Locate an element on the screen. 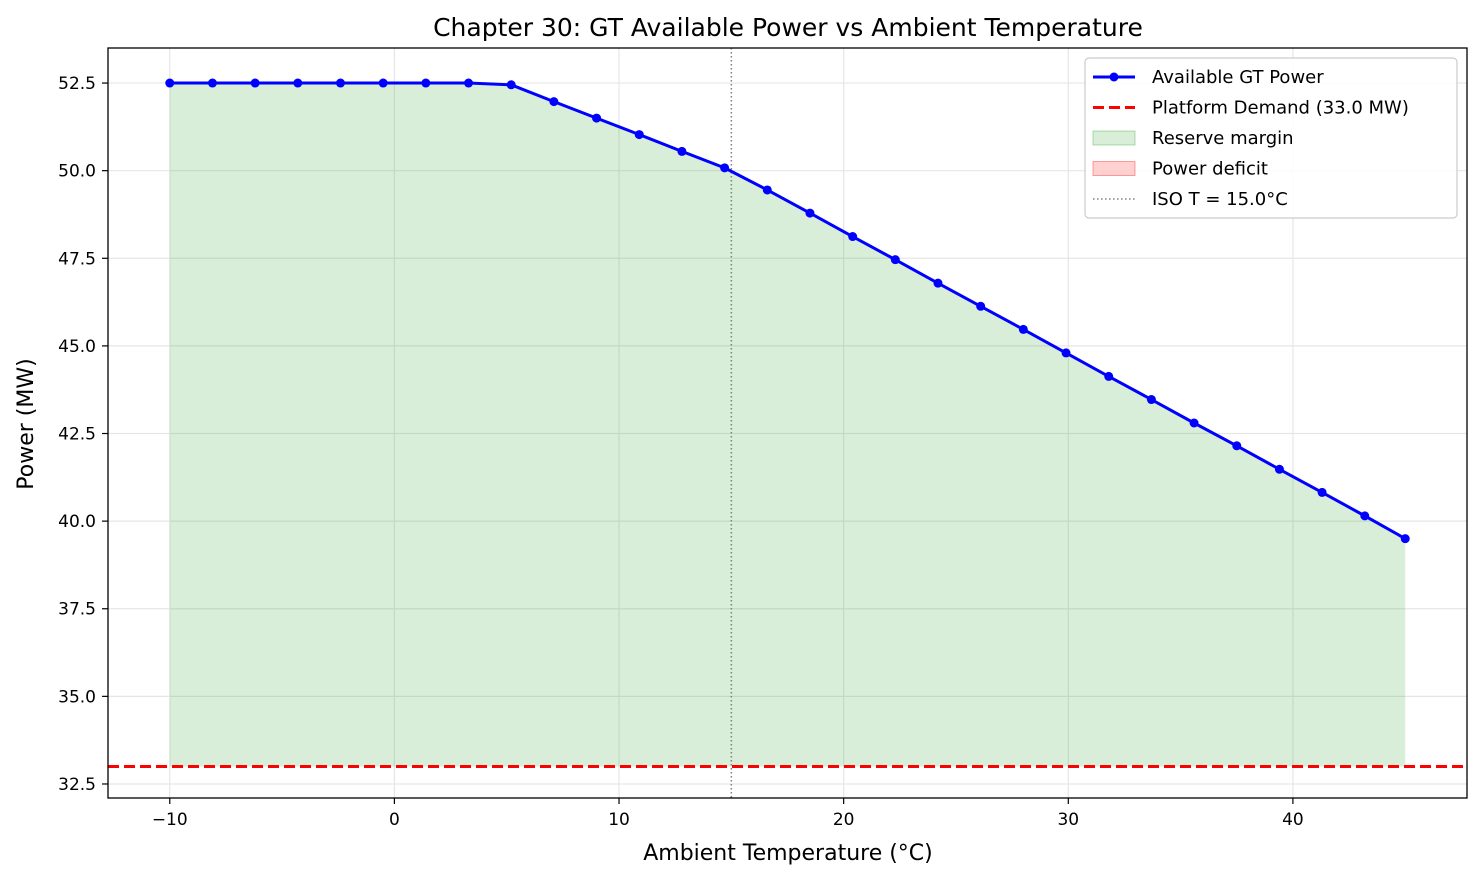 This screenshot has height=880, width=1482. x-axis-ticks: −10 0 10 20 30 40 is located at coordinates (728, 814).